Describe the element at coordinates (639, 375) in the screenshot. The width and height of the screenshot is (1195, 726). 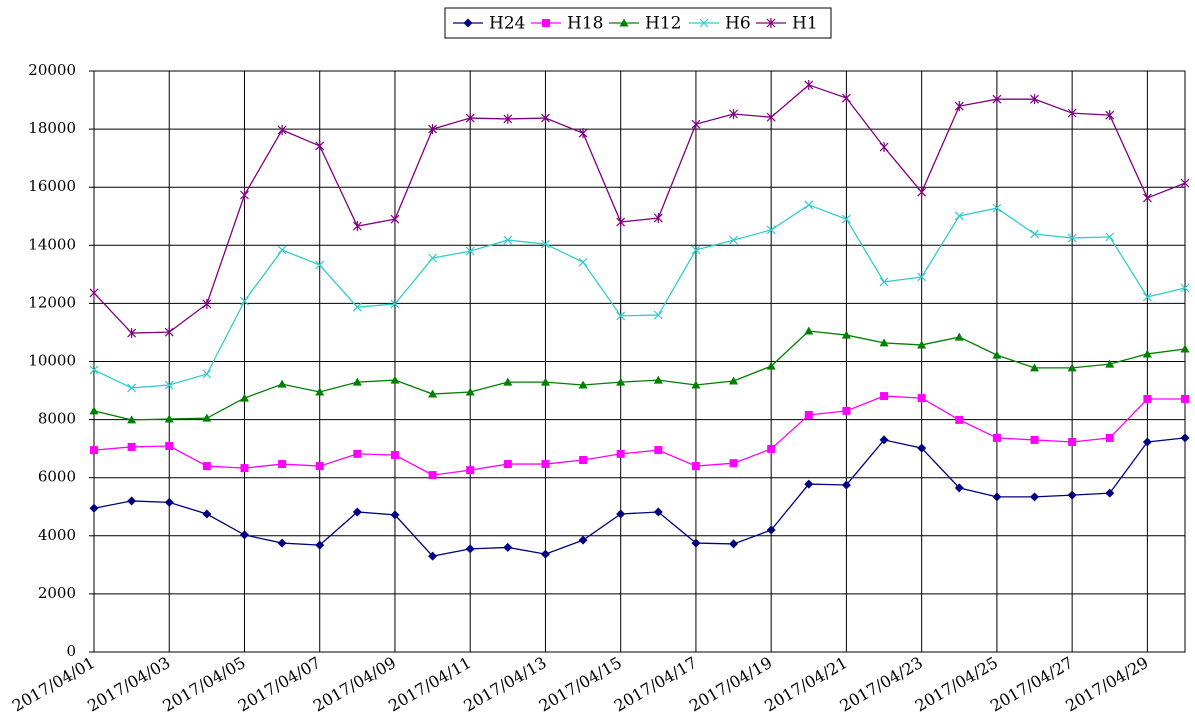
I see `series-line` at that location.